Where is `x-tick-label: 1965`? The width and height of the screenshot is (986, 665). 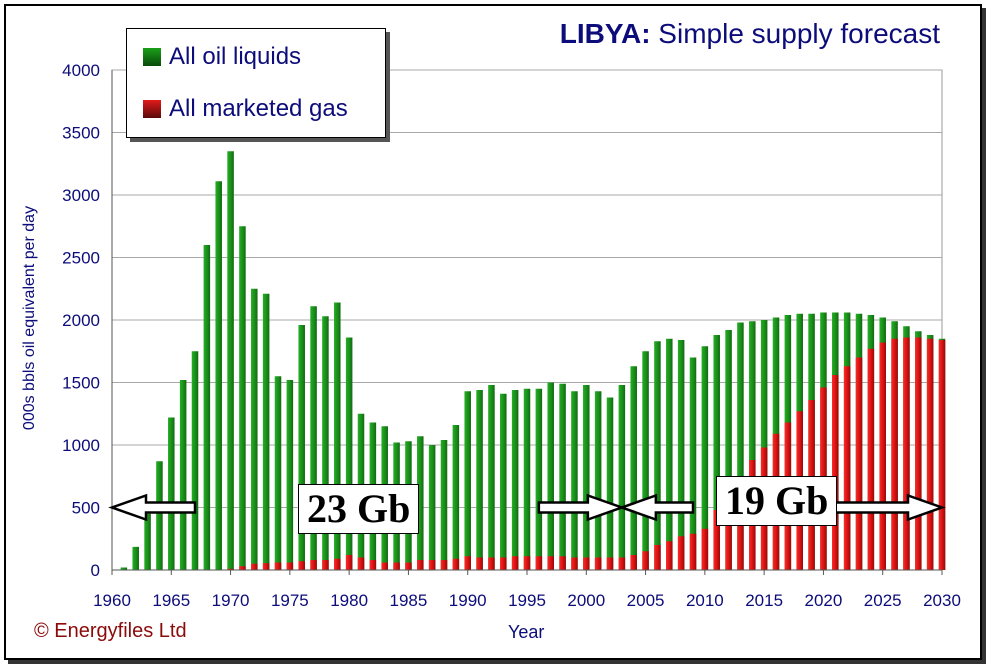
x-tick-label: 1965 is located at coordinates (171, 600).